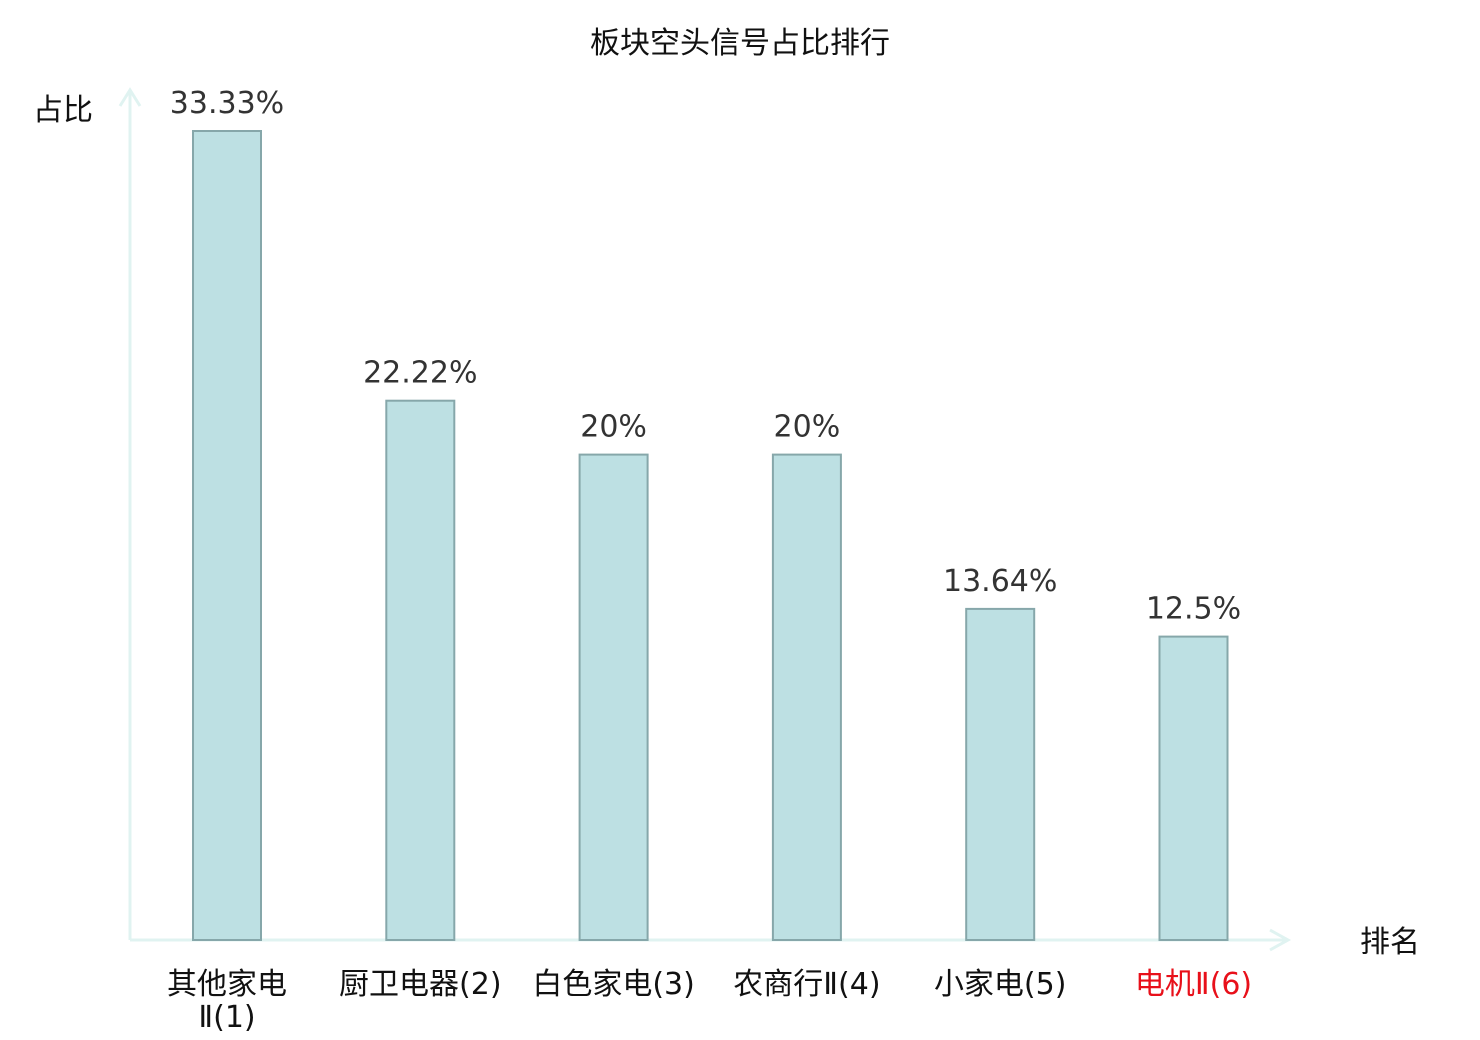 The height and width of the screenshot is (1040, 1480). Describe the element at coordinates (613, 984) in the screenshot. I see `x-tick-label: 白色家电(3)` at that location.